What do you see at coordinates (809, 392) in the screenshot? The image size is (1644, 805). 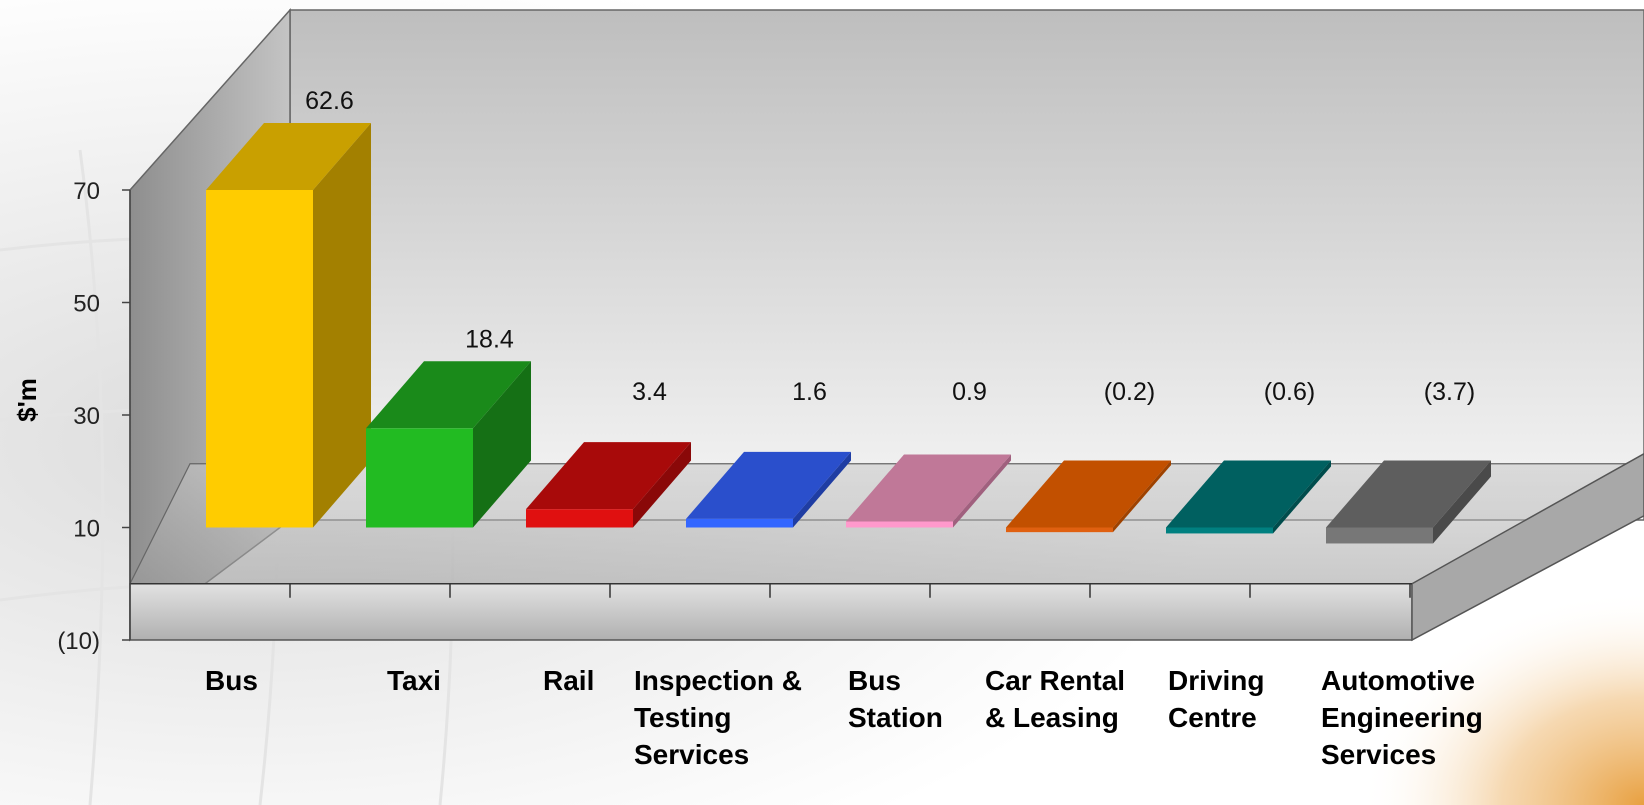 I see `data-label: 1.6` at bounding box center [809, 392].